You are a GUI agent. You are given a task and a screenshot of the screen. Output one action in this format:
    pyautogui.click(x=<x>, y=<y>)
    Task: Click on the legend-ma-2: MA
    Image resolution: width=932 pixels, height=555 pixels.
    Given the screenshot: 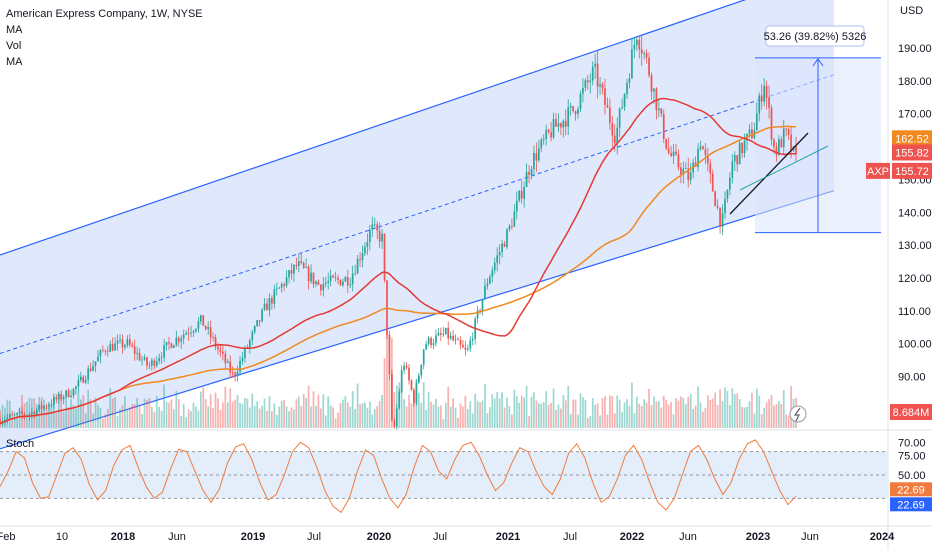 What is the action you would take?
    pyautogui.click(x=14, y=62)
    